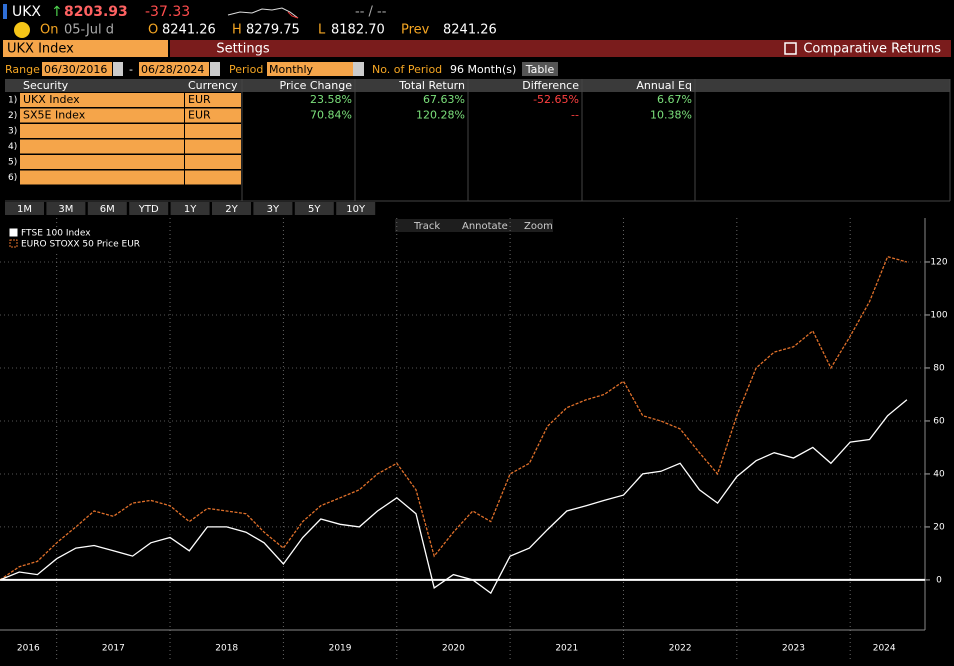 The height and width of the screenshot is (666, 954). What do you see at coordinates (56, 234) in the screenshot?
I see `legend-label: FTSE 100 Index` at bounding box center [56, 234].